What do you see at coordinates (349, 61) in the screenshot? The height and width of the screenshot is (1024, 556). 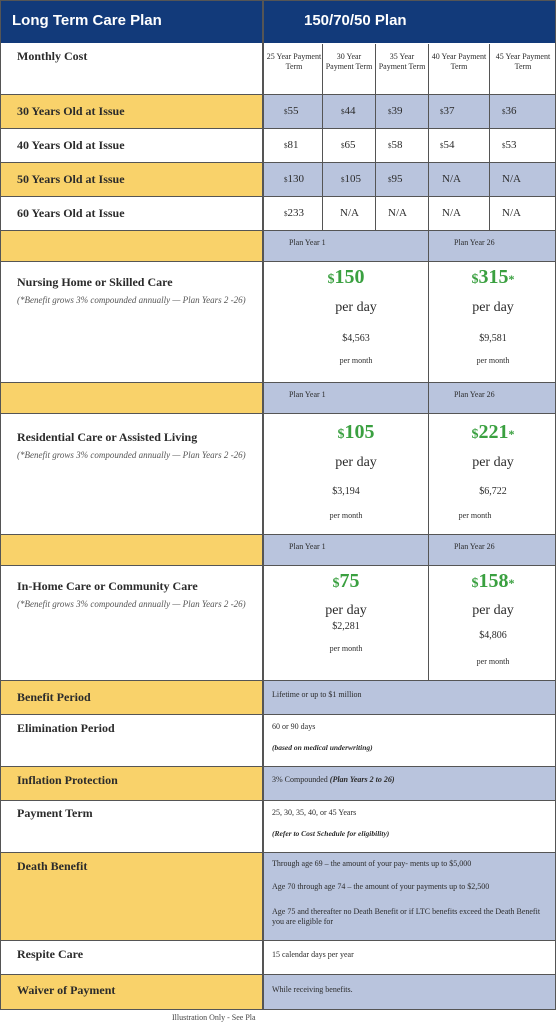 I see `col-30yr: 30 Year Payment Term` at bounding box center [349, 61].